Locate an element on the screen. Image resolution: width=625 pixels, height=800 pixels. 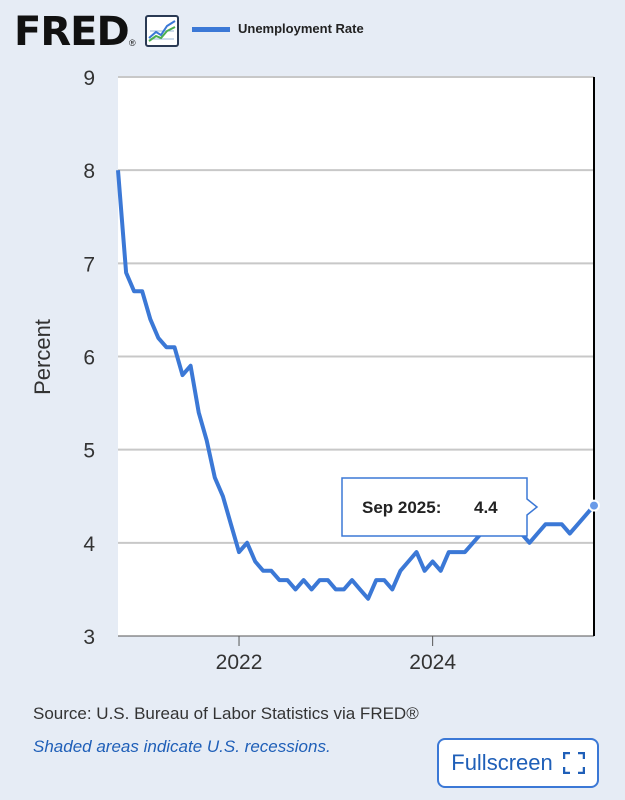
y-tick-label: 7 is located at coordinates (89, 264).